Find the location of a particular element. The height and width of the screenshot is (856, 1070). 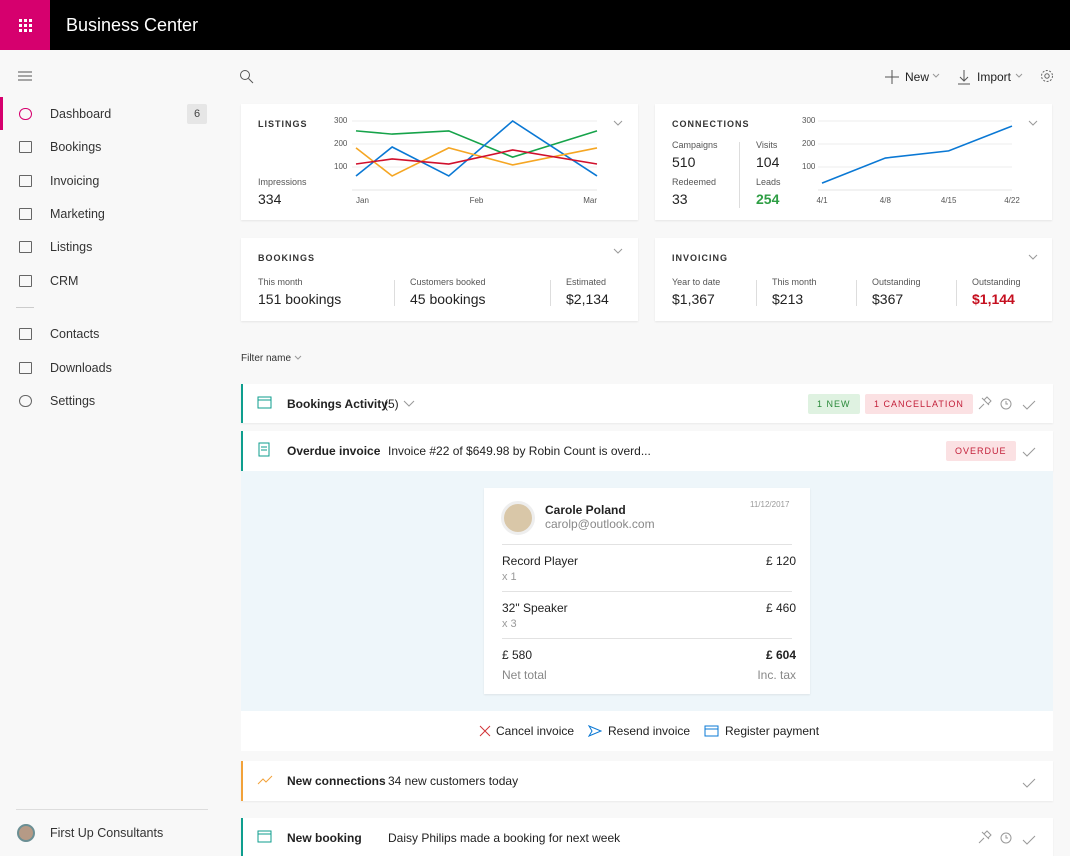

activity-title: Overdue invoice is located at coordinates (334, 451).